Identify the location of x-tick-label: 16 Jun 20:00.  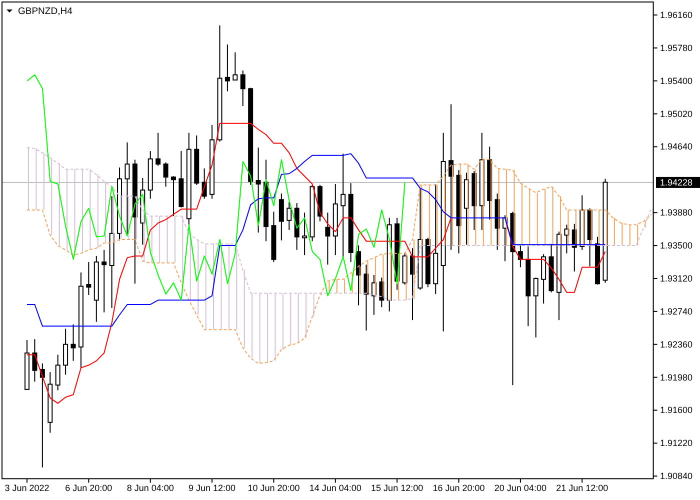
(458, 488).